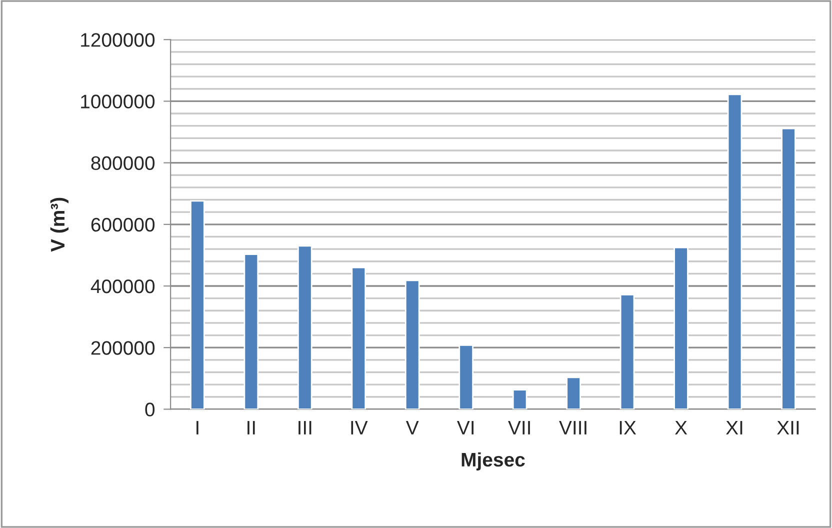 This screenshot has width=832, height=528. What do you see at coordinates (123, 348) in the screenshot?
I see `y-tick-label: 200000` at bounding box center [123, 348].